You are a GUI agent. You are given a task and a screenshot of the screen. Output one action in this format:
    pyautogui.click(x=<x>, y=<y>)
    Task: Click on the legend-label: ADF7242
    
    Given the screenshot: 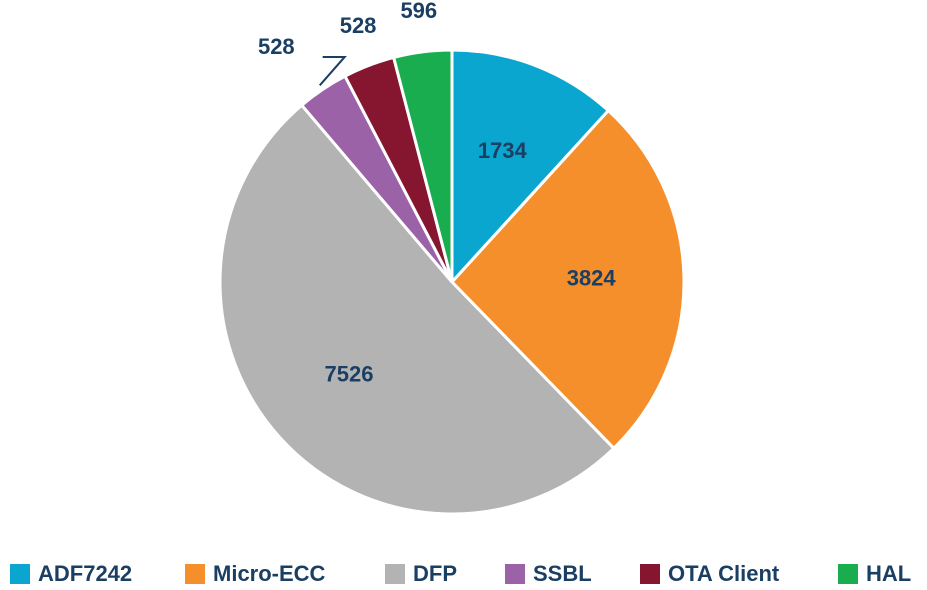 What is the action you would take?
    pyautogui.click(x=85, y=573)
    